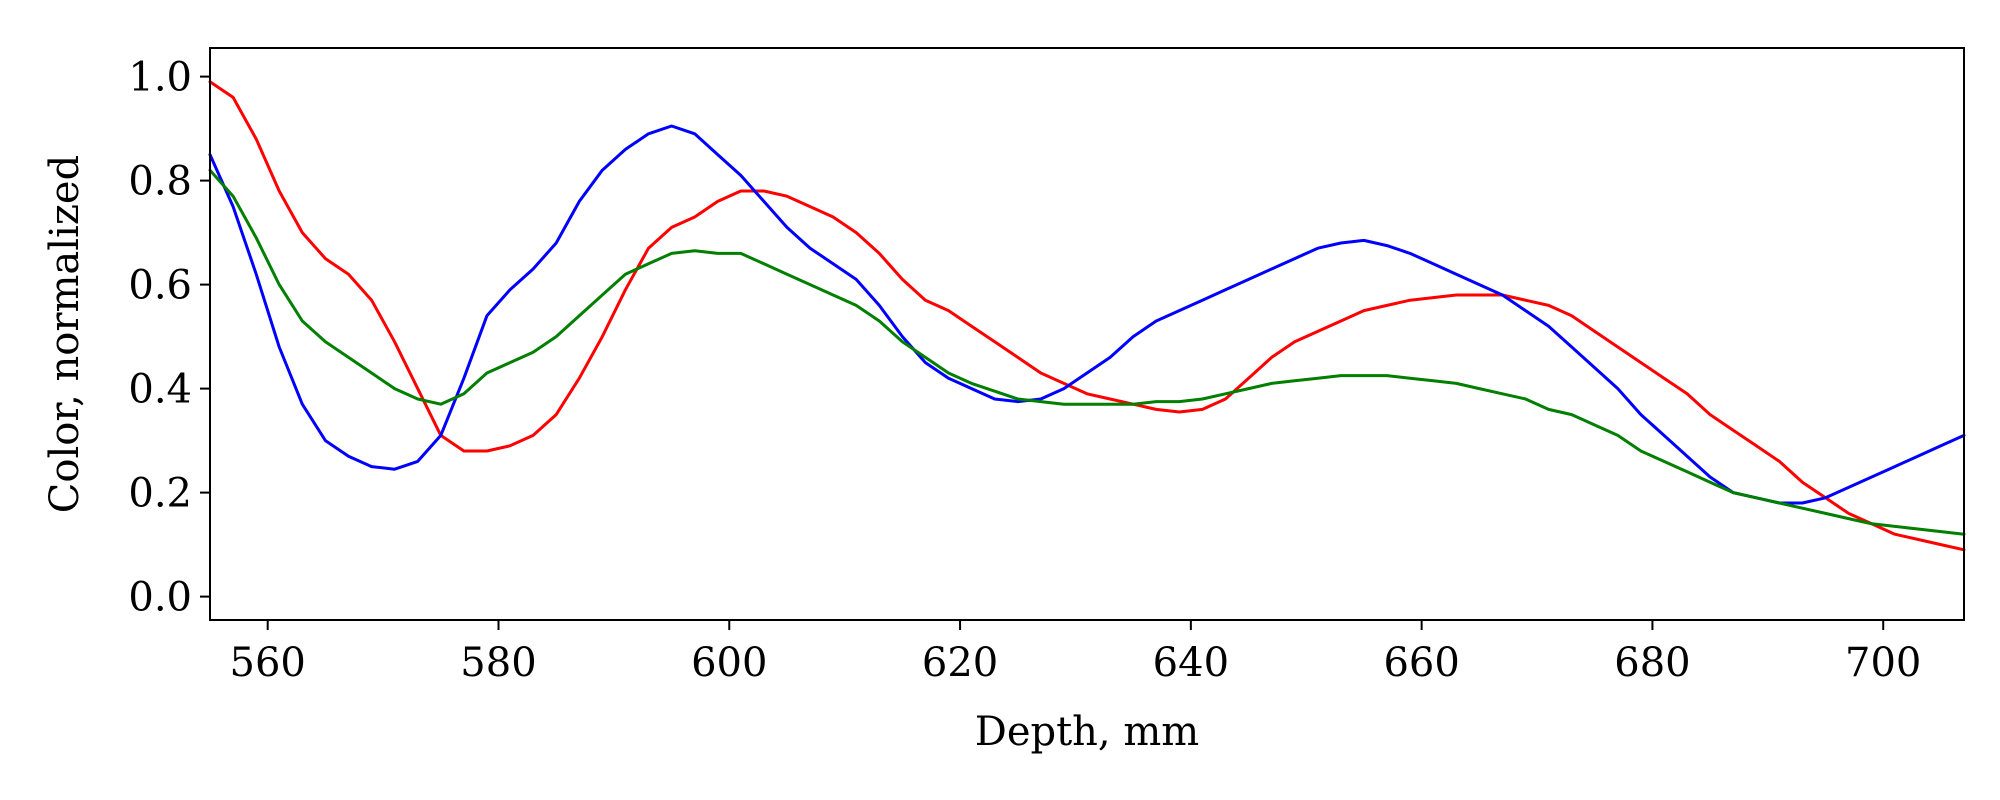  I want to click on y-axis: 0.0 0.2 0.4 0.6 0.8 1.0, so click(169, 338).